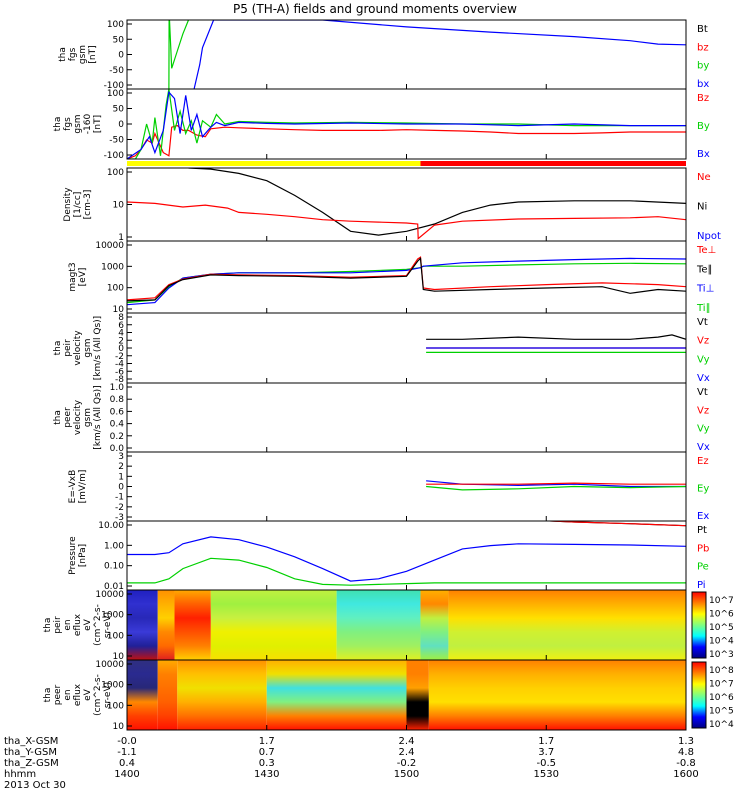  Describe the element at coordinates (58, 625) in the screenshot. I see `y-axis-label: peir` at that location.